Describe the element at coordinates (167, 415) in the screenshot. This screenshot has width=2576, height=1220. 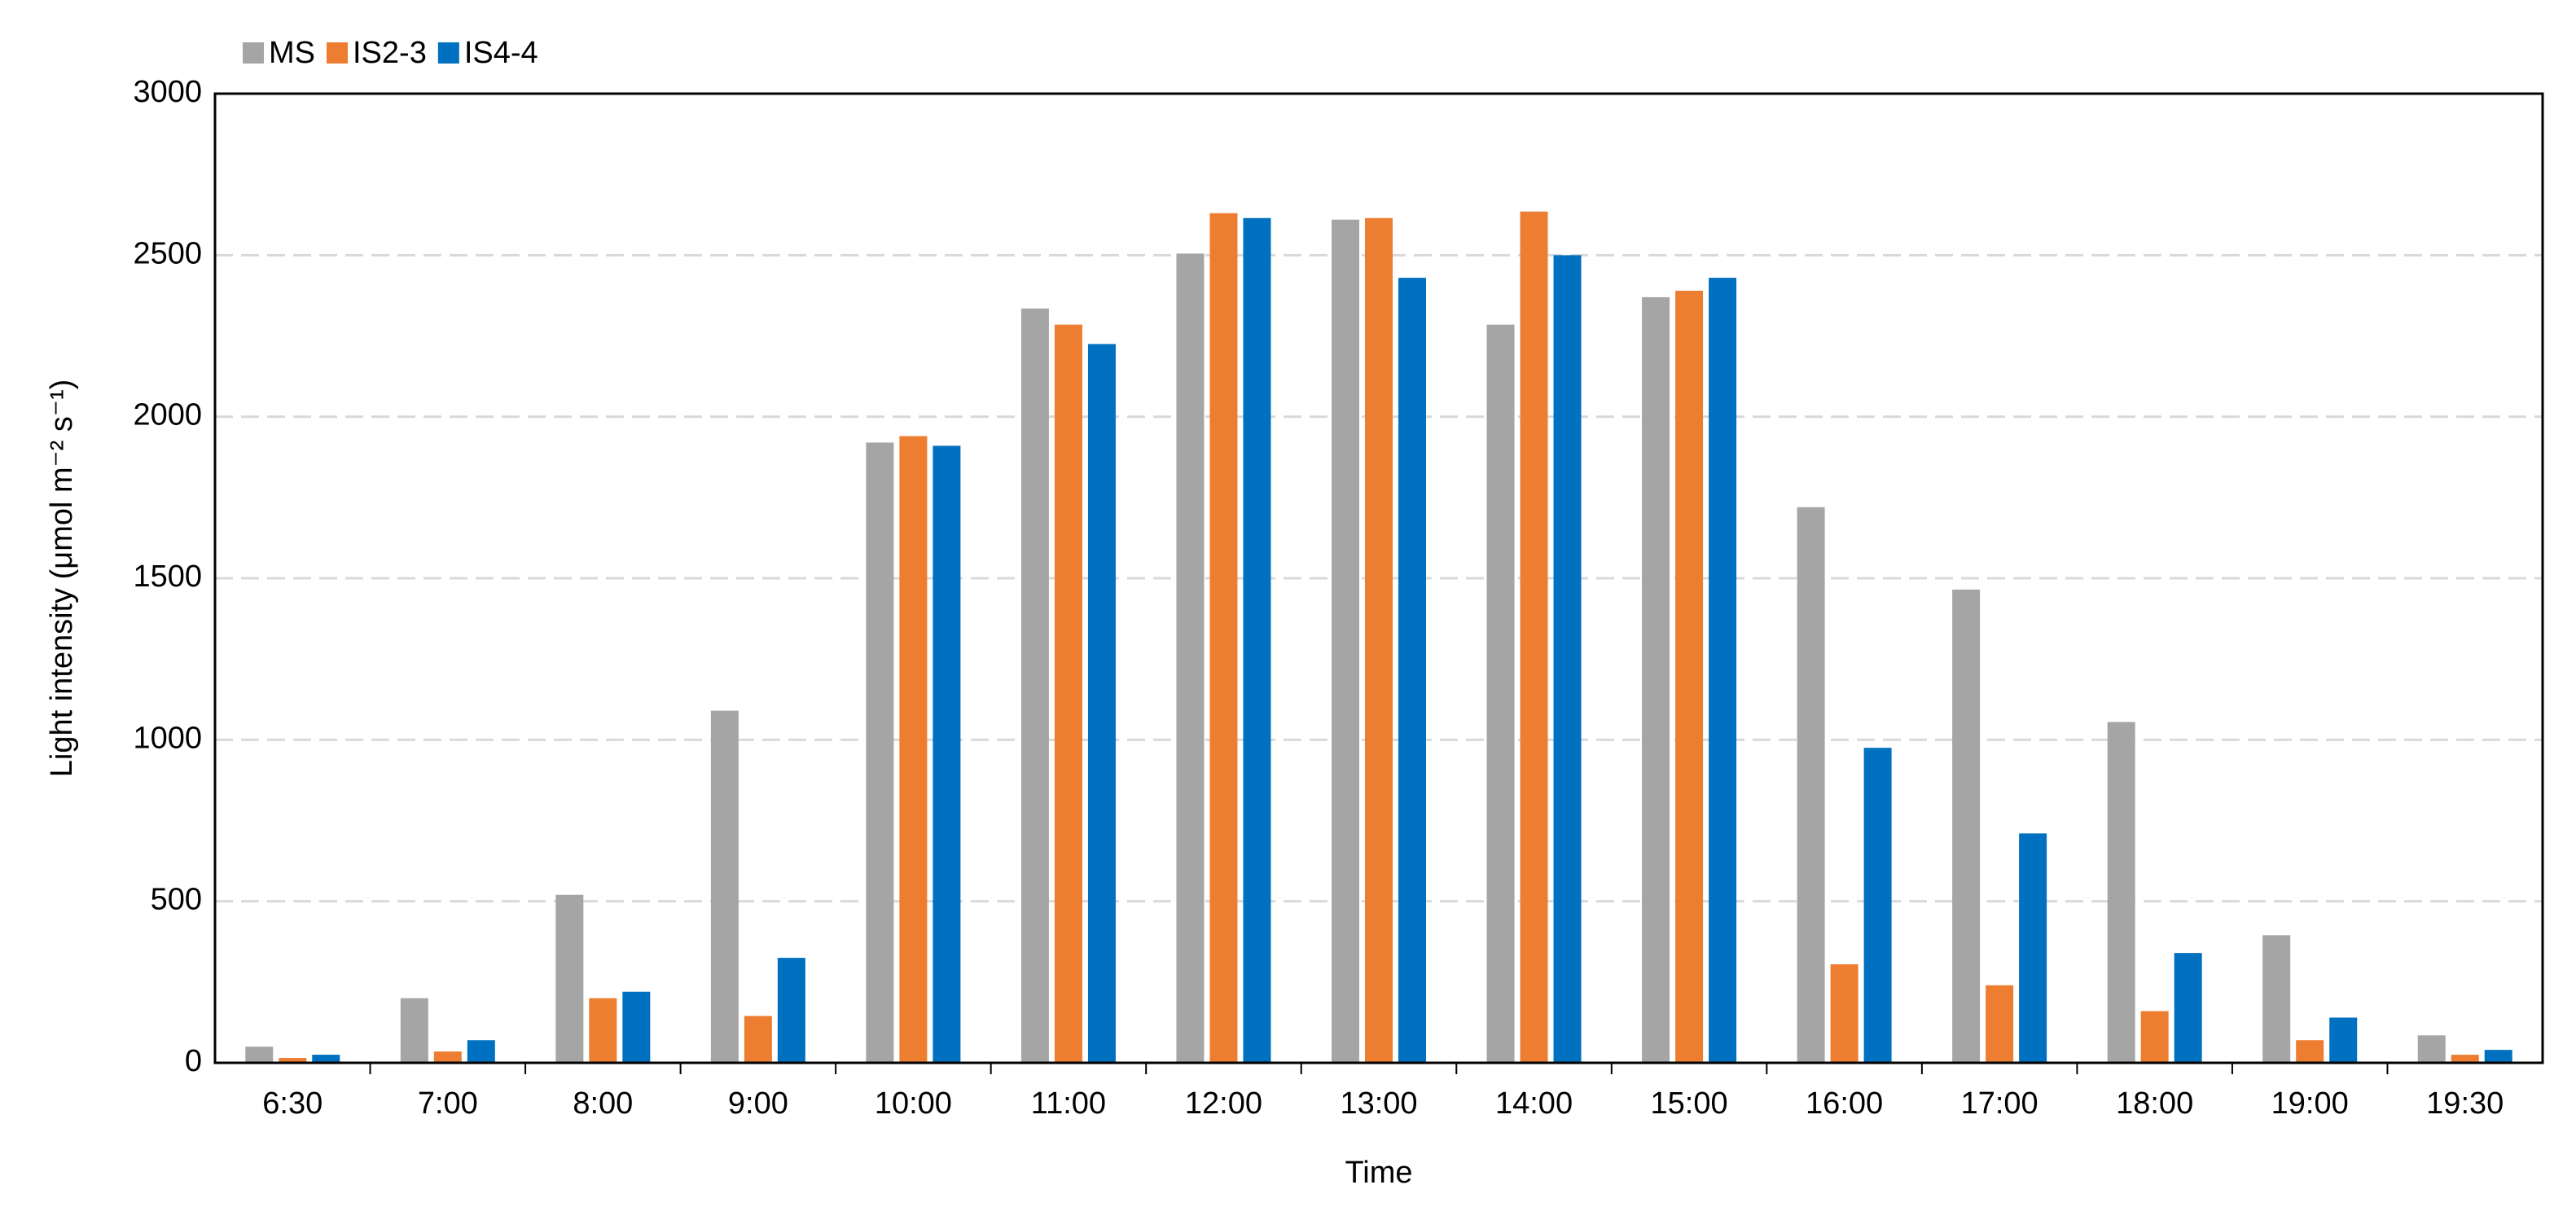
I see `y-tick-label: 2000` at that location.